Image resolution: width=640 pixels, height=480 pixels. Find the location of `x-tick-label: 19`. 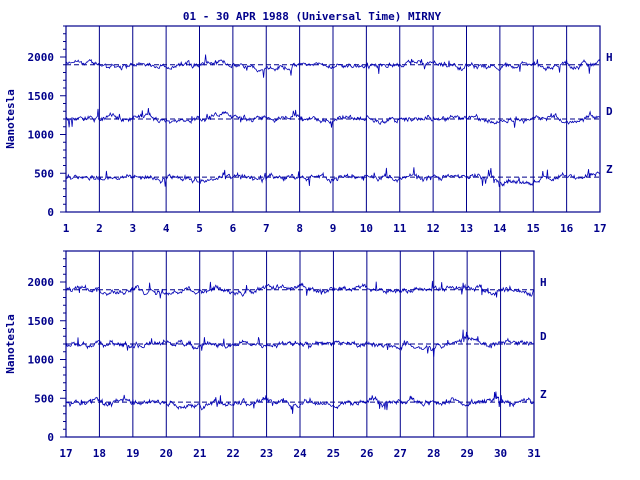

x-tick-label: 19 is located at coordinates (132, 453).